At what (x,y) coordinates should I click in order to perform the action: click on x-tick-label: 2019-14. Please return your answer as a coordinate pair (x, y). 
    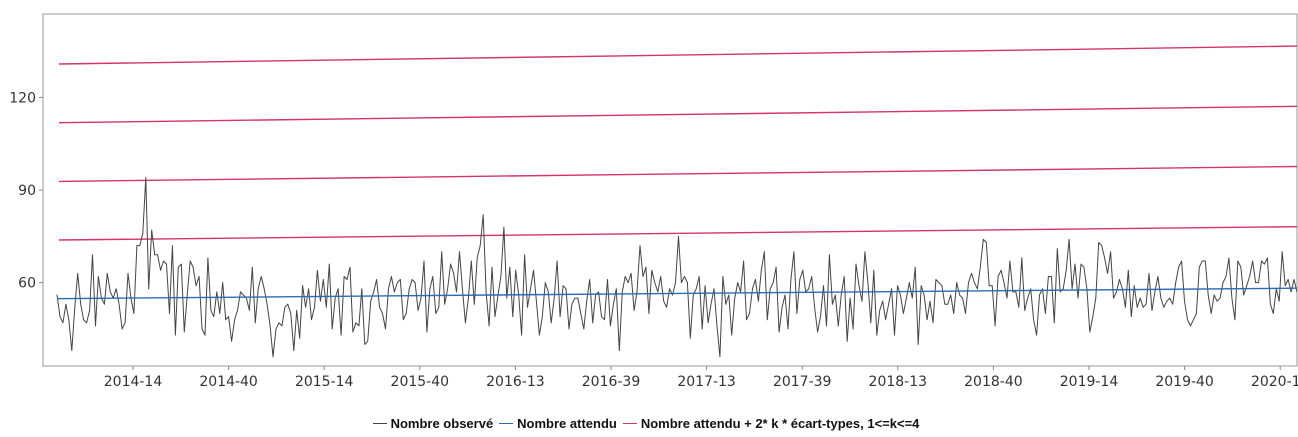
    Looking at the image, I should click on (1089, 382).